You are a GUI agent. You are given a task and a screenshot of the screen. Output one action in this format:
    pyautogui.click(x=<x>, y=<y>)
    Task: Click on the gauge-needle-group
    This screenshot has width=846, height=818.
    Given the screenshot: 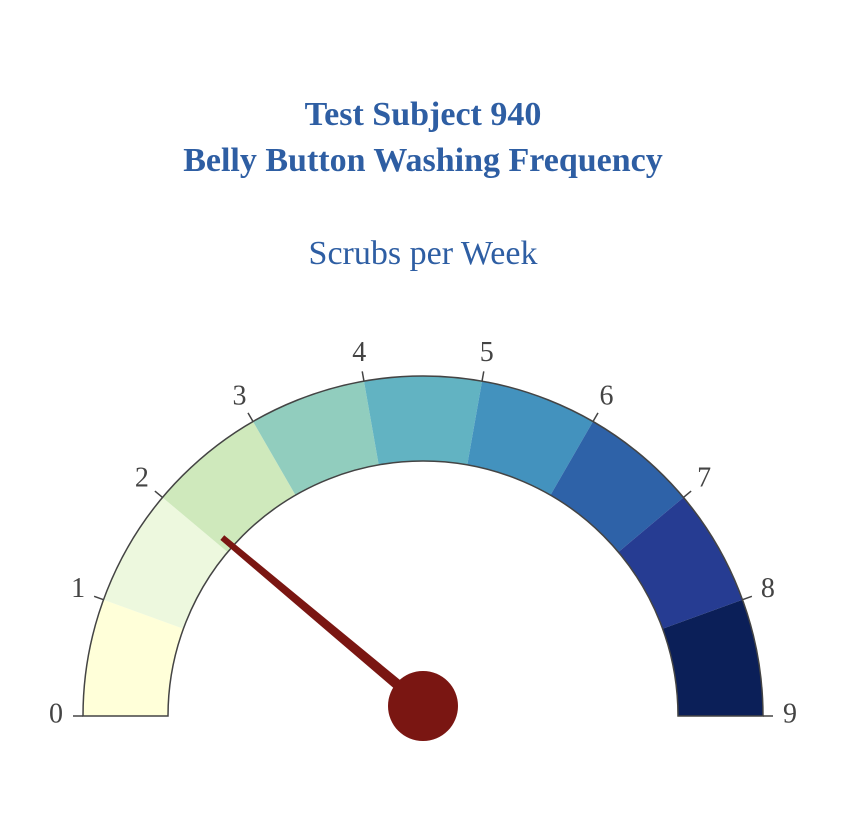 What is the action you would take?
    pyautogui.click(x=339, y=638)
    